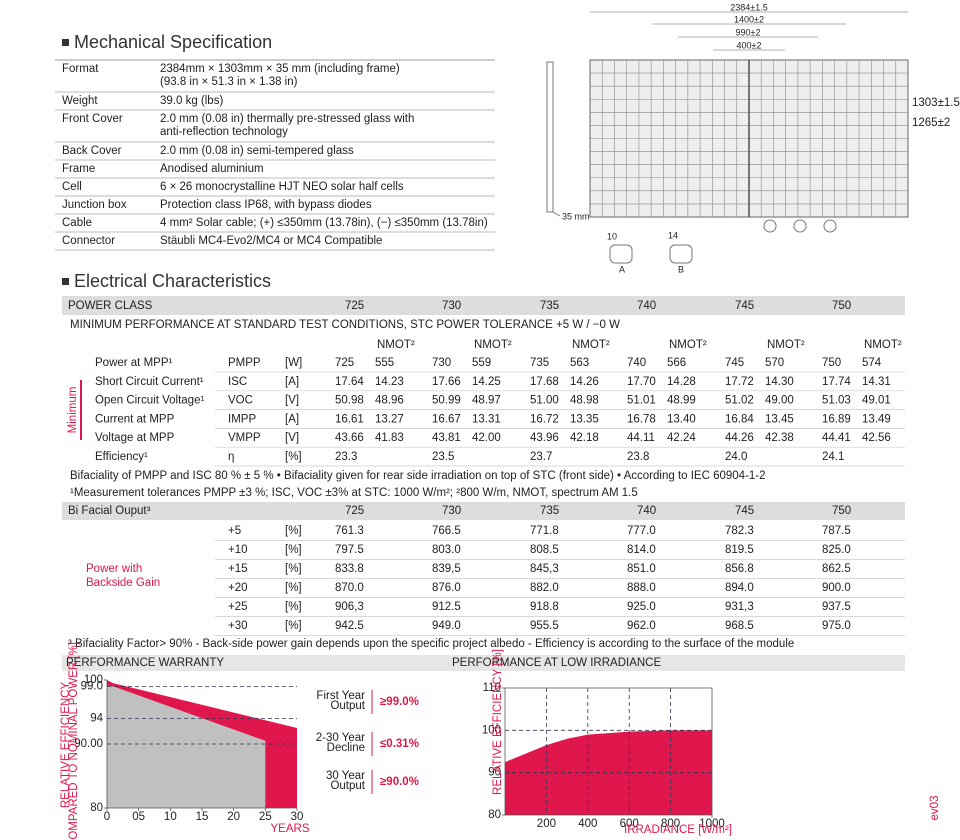 The height and width of the screenshot is (840, 960). I want to click on gain: +15, so click(238, 569).